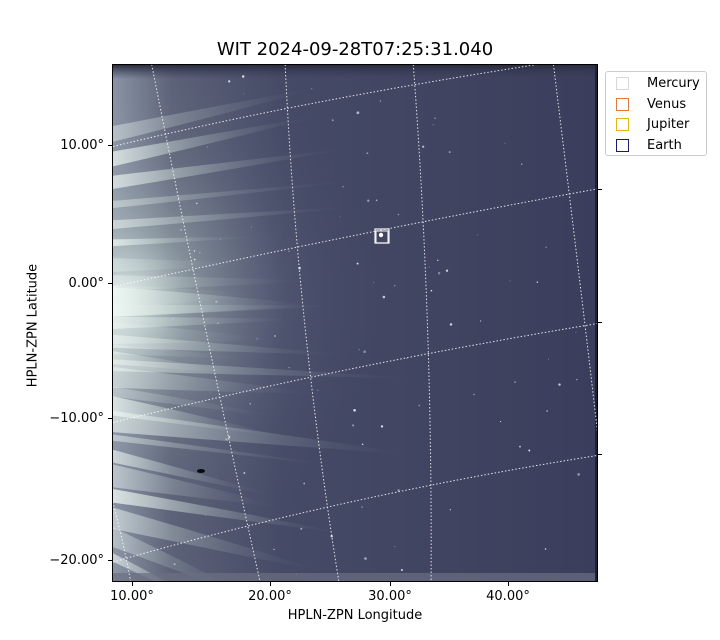  Describe the element at coordinates (390, 596) in the screenshot. I see `x-tick-label: 30.00°` at that location.